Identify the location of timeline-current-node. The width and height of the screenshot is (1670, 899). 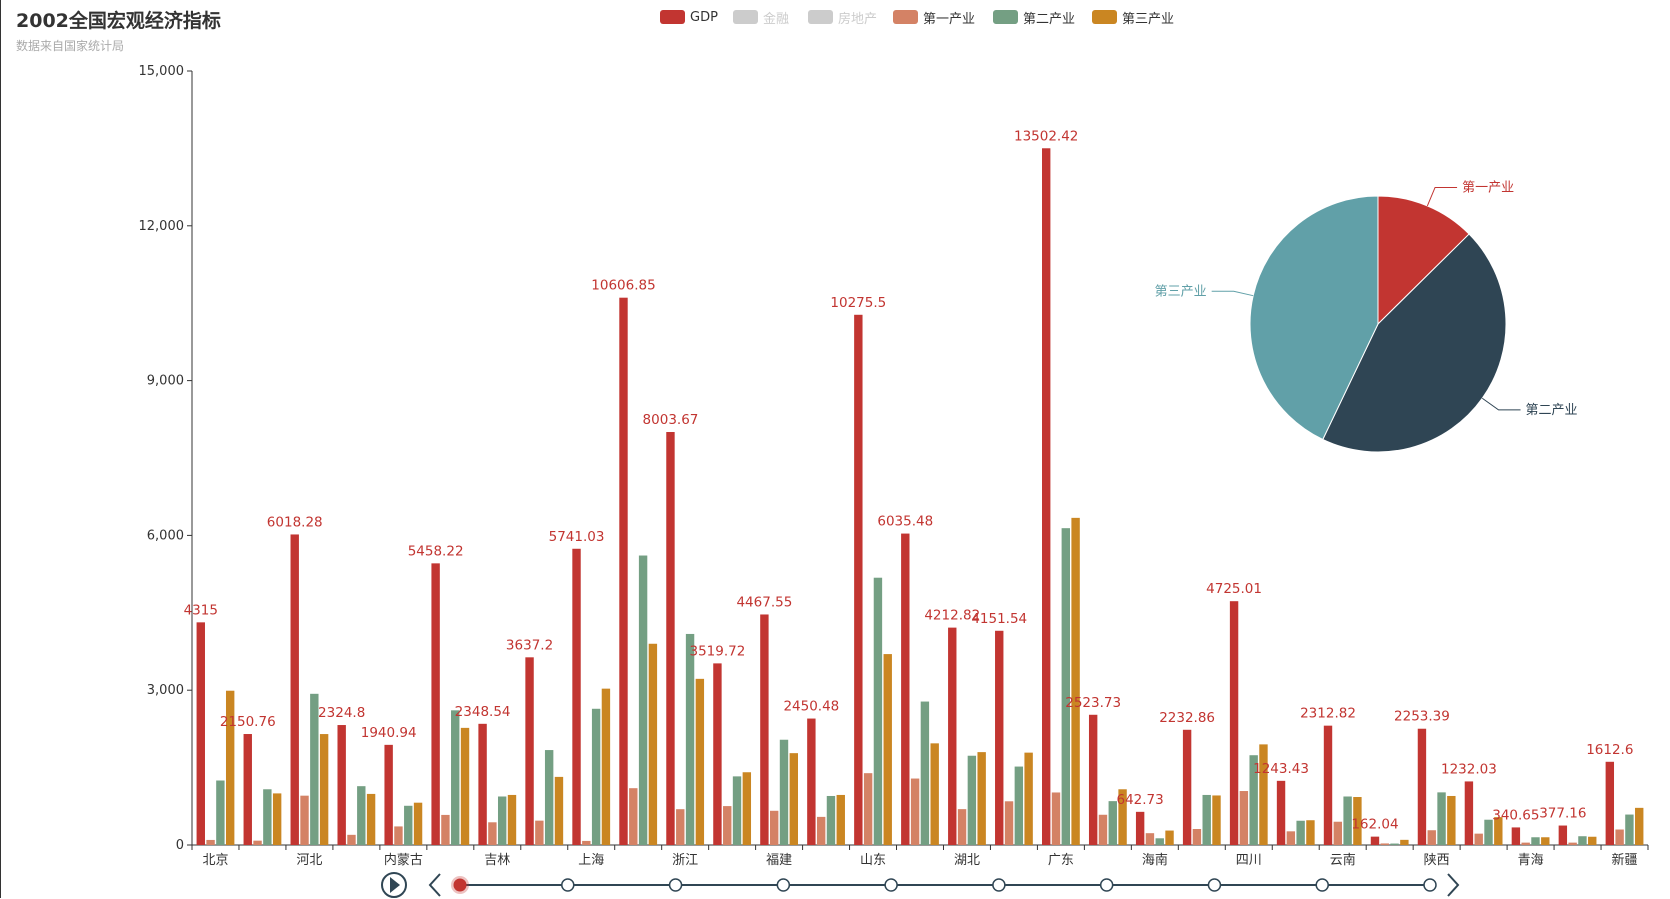
(460, 885).